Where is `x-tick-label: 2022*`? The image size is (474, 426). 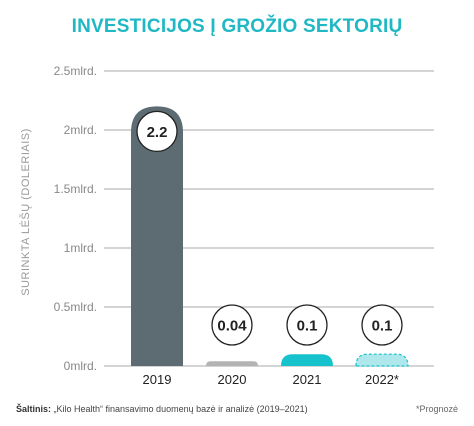 x-tick-label: 2022* is located at coordinates (382, 379).